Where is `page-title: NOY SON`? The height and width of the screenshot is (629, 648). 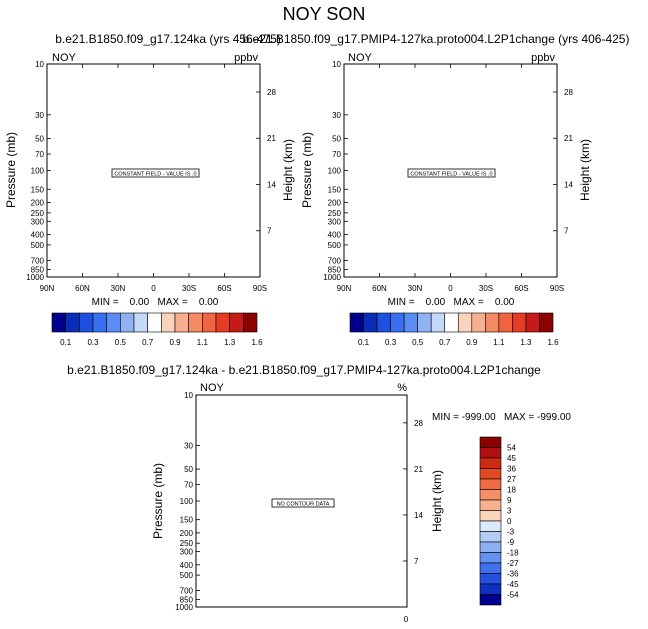
page-title: NOY SON is located at coordinates (324, 14).